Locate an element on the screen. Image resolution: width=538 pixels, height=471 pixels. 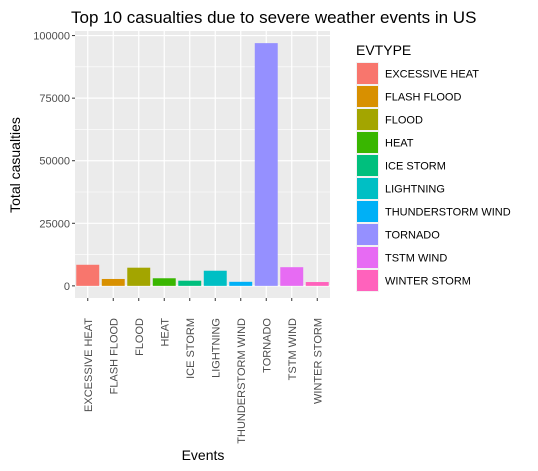
x-tick-label: THUNDERSTORM WIND is located at coordinates (242, 381).